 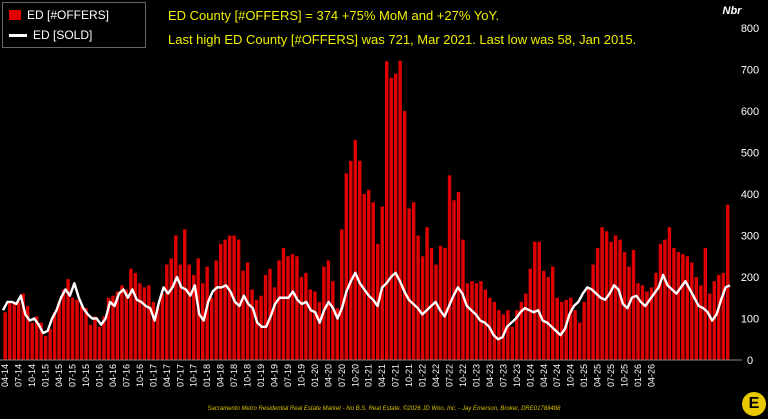 I want to click on x-tick-label: 04-17, so click(x=167, y=375).